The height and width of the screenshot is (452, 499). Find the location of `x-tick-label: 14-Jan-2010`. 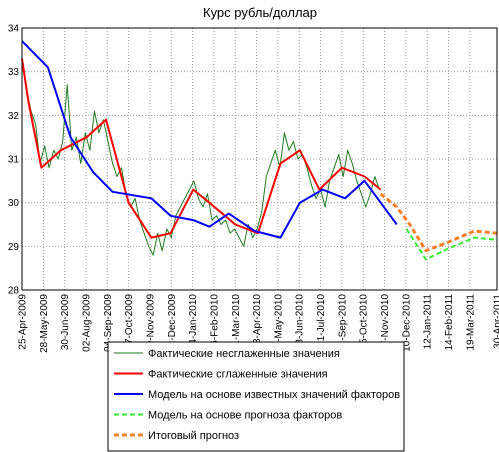

x-tick-label: 14-Jan-2010 is located at coordinates (193, 322).